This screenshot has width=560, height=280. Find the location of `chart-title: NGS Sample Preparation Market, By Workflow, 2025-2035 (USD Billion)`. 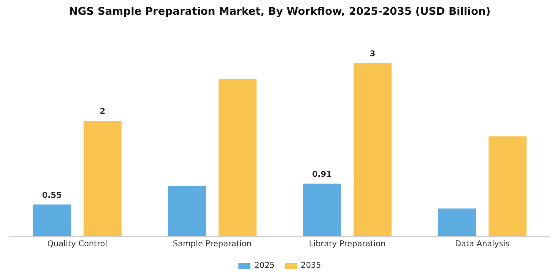

chart-title: NGS Sample Preparation Market, By Workflow, 2025-2035 (USD Billion) is located at coordinates (280, 12).